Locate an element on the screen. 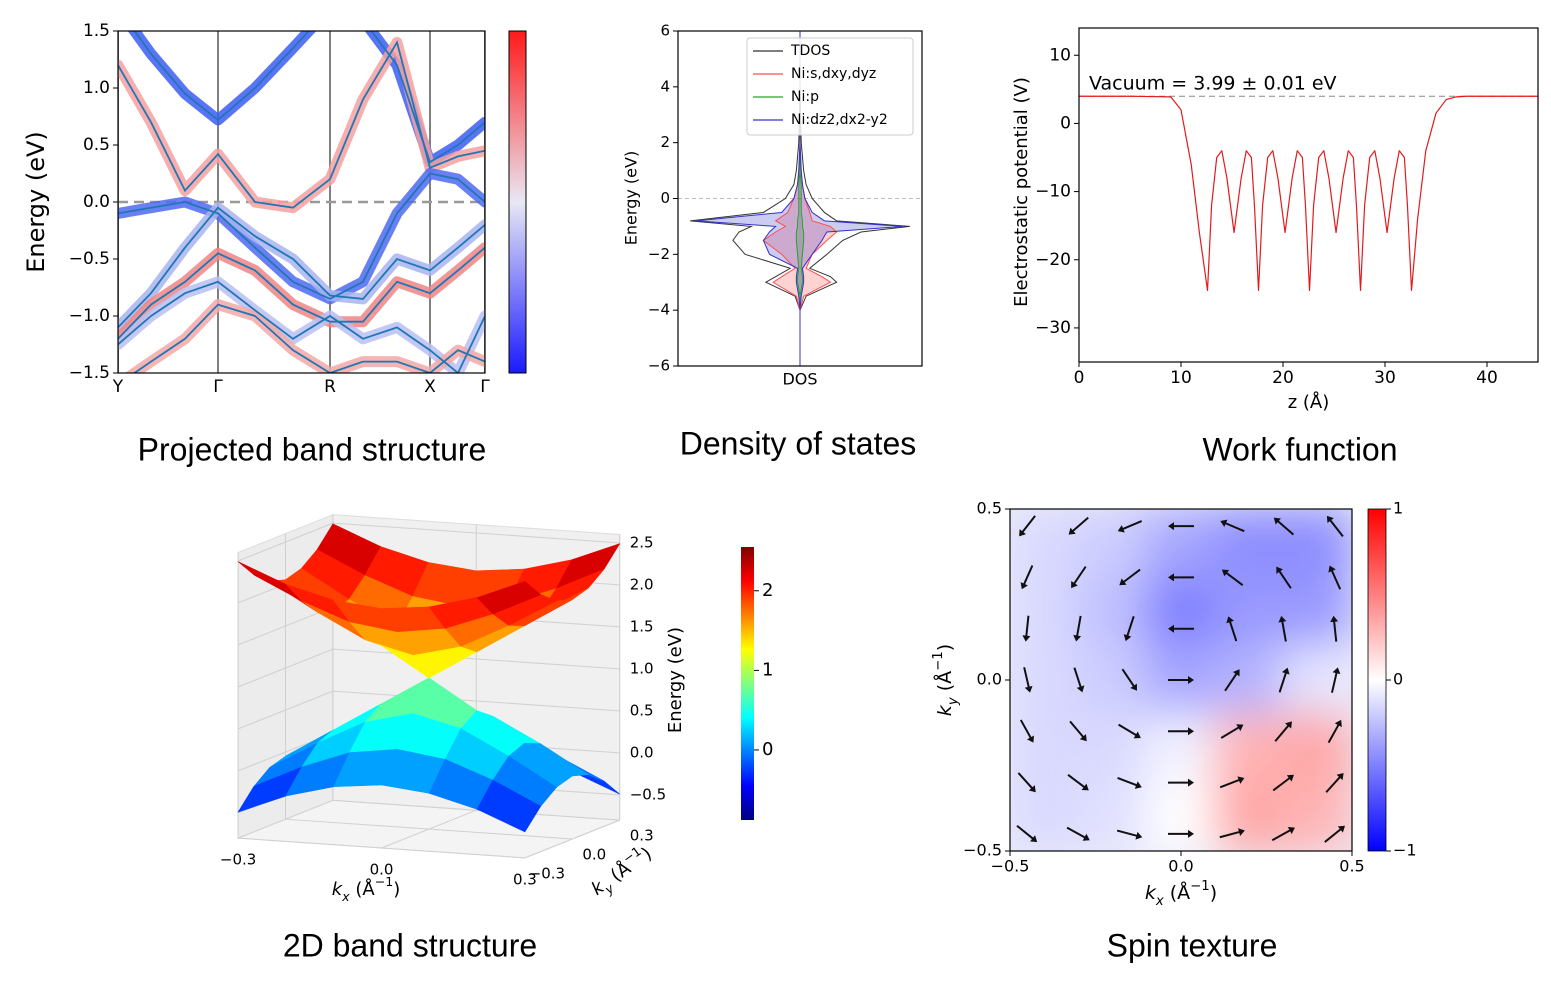 Image resolution: width=1551 pixels, height=993 pixels. y-tick-label: −20 is located at coordinates (1053, 260).